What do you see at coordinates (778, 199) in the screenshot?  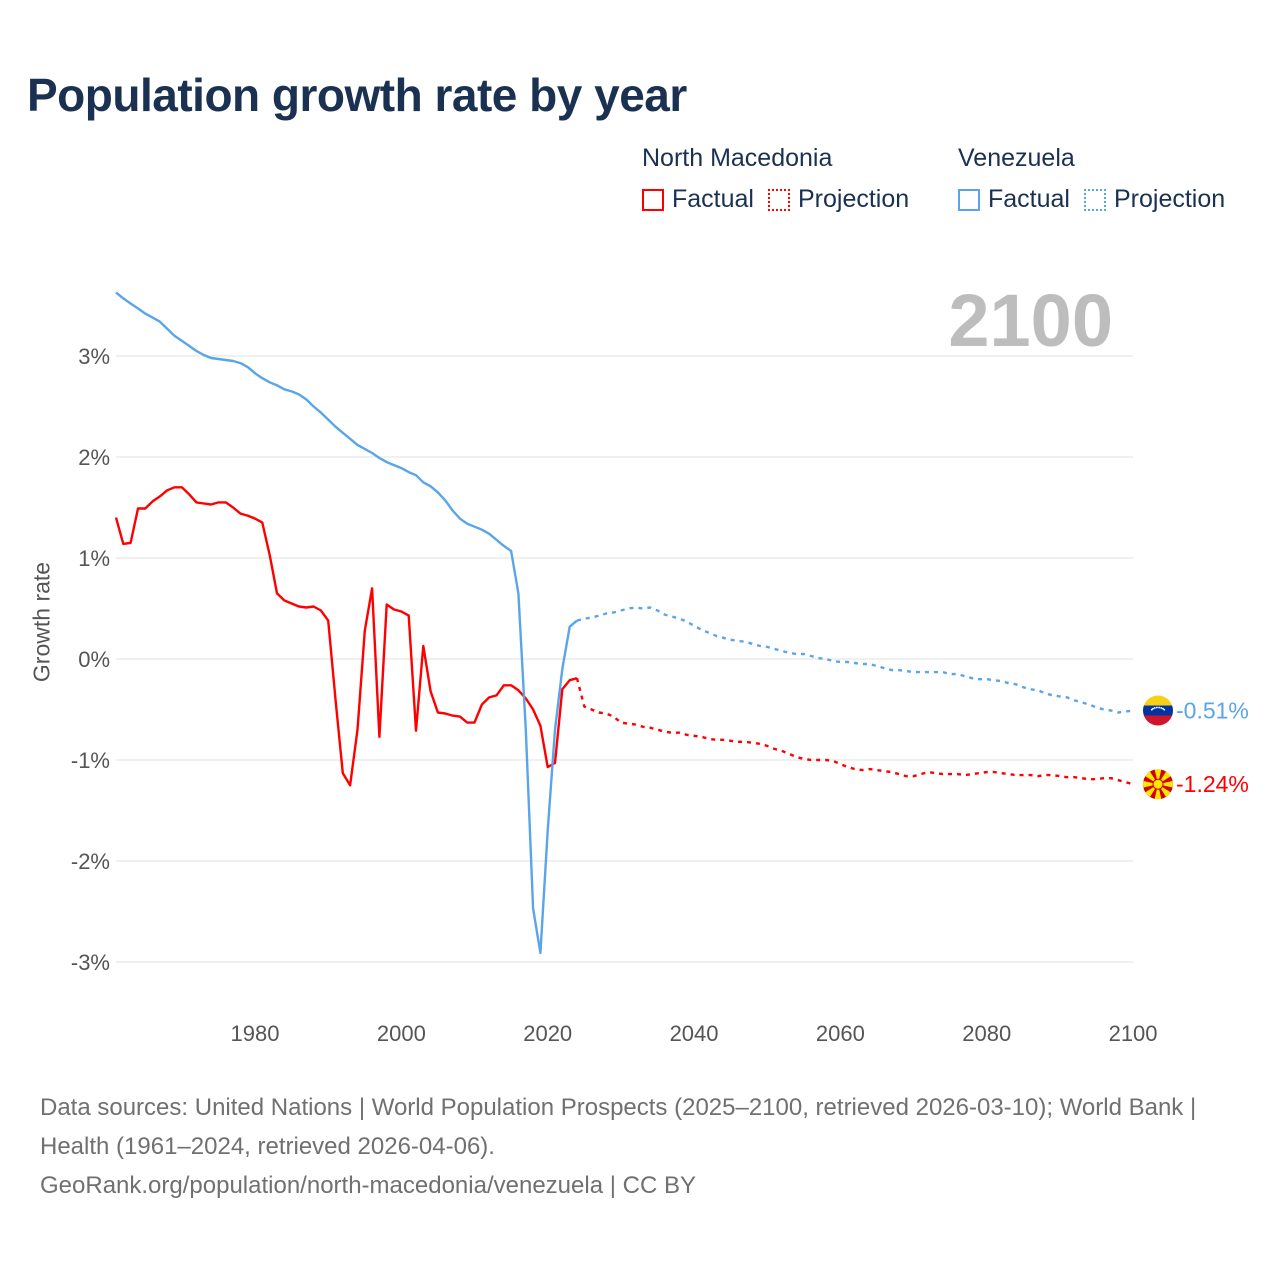 I see `swatch-dotted-red` at bounding box center [778, 199].